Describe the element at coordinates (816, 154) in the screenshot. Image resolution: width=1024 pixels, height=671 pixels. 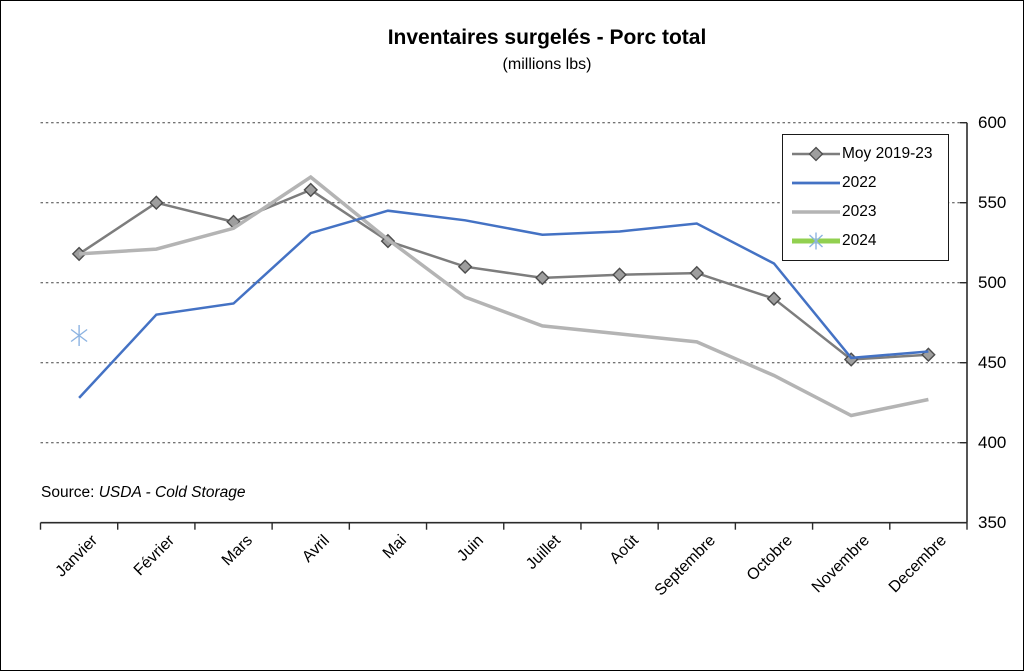
I see `legend-marker-moy-line-diamond-icon` at that location.